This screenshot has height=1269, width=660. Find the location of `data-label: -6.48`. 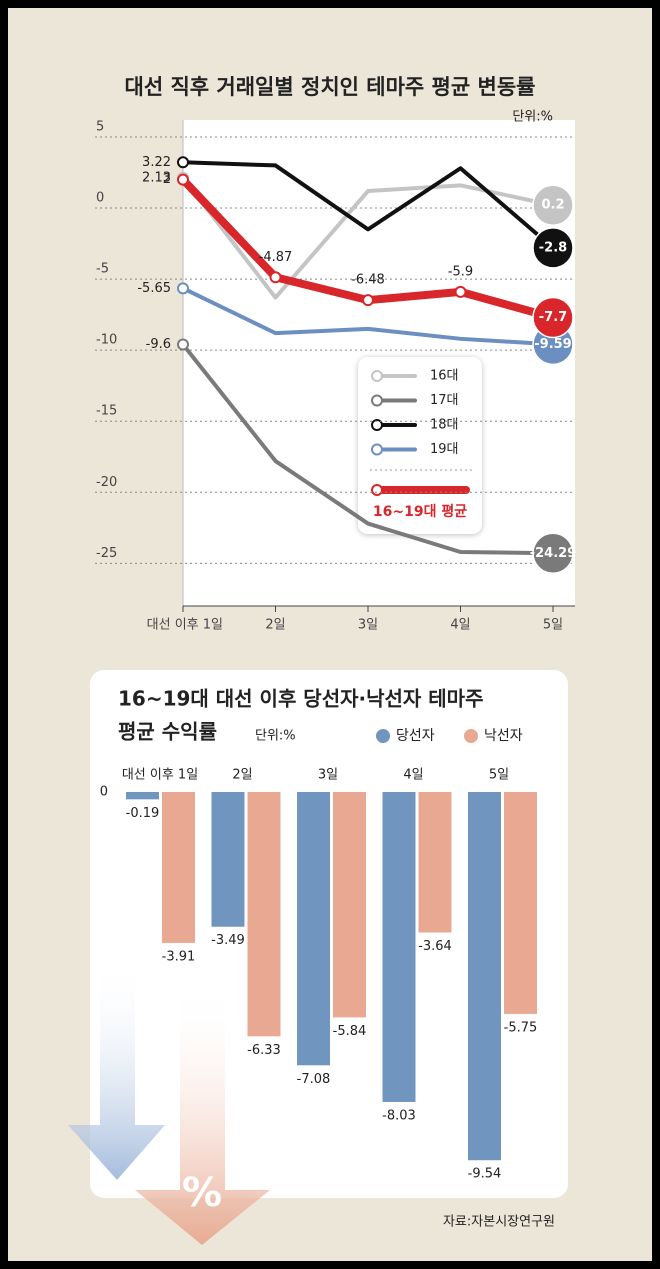

data-label: -6.48 is located at coordinates (368, 280).